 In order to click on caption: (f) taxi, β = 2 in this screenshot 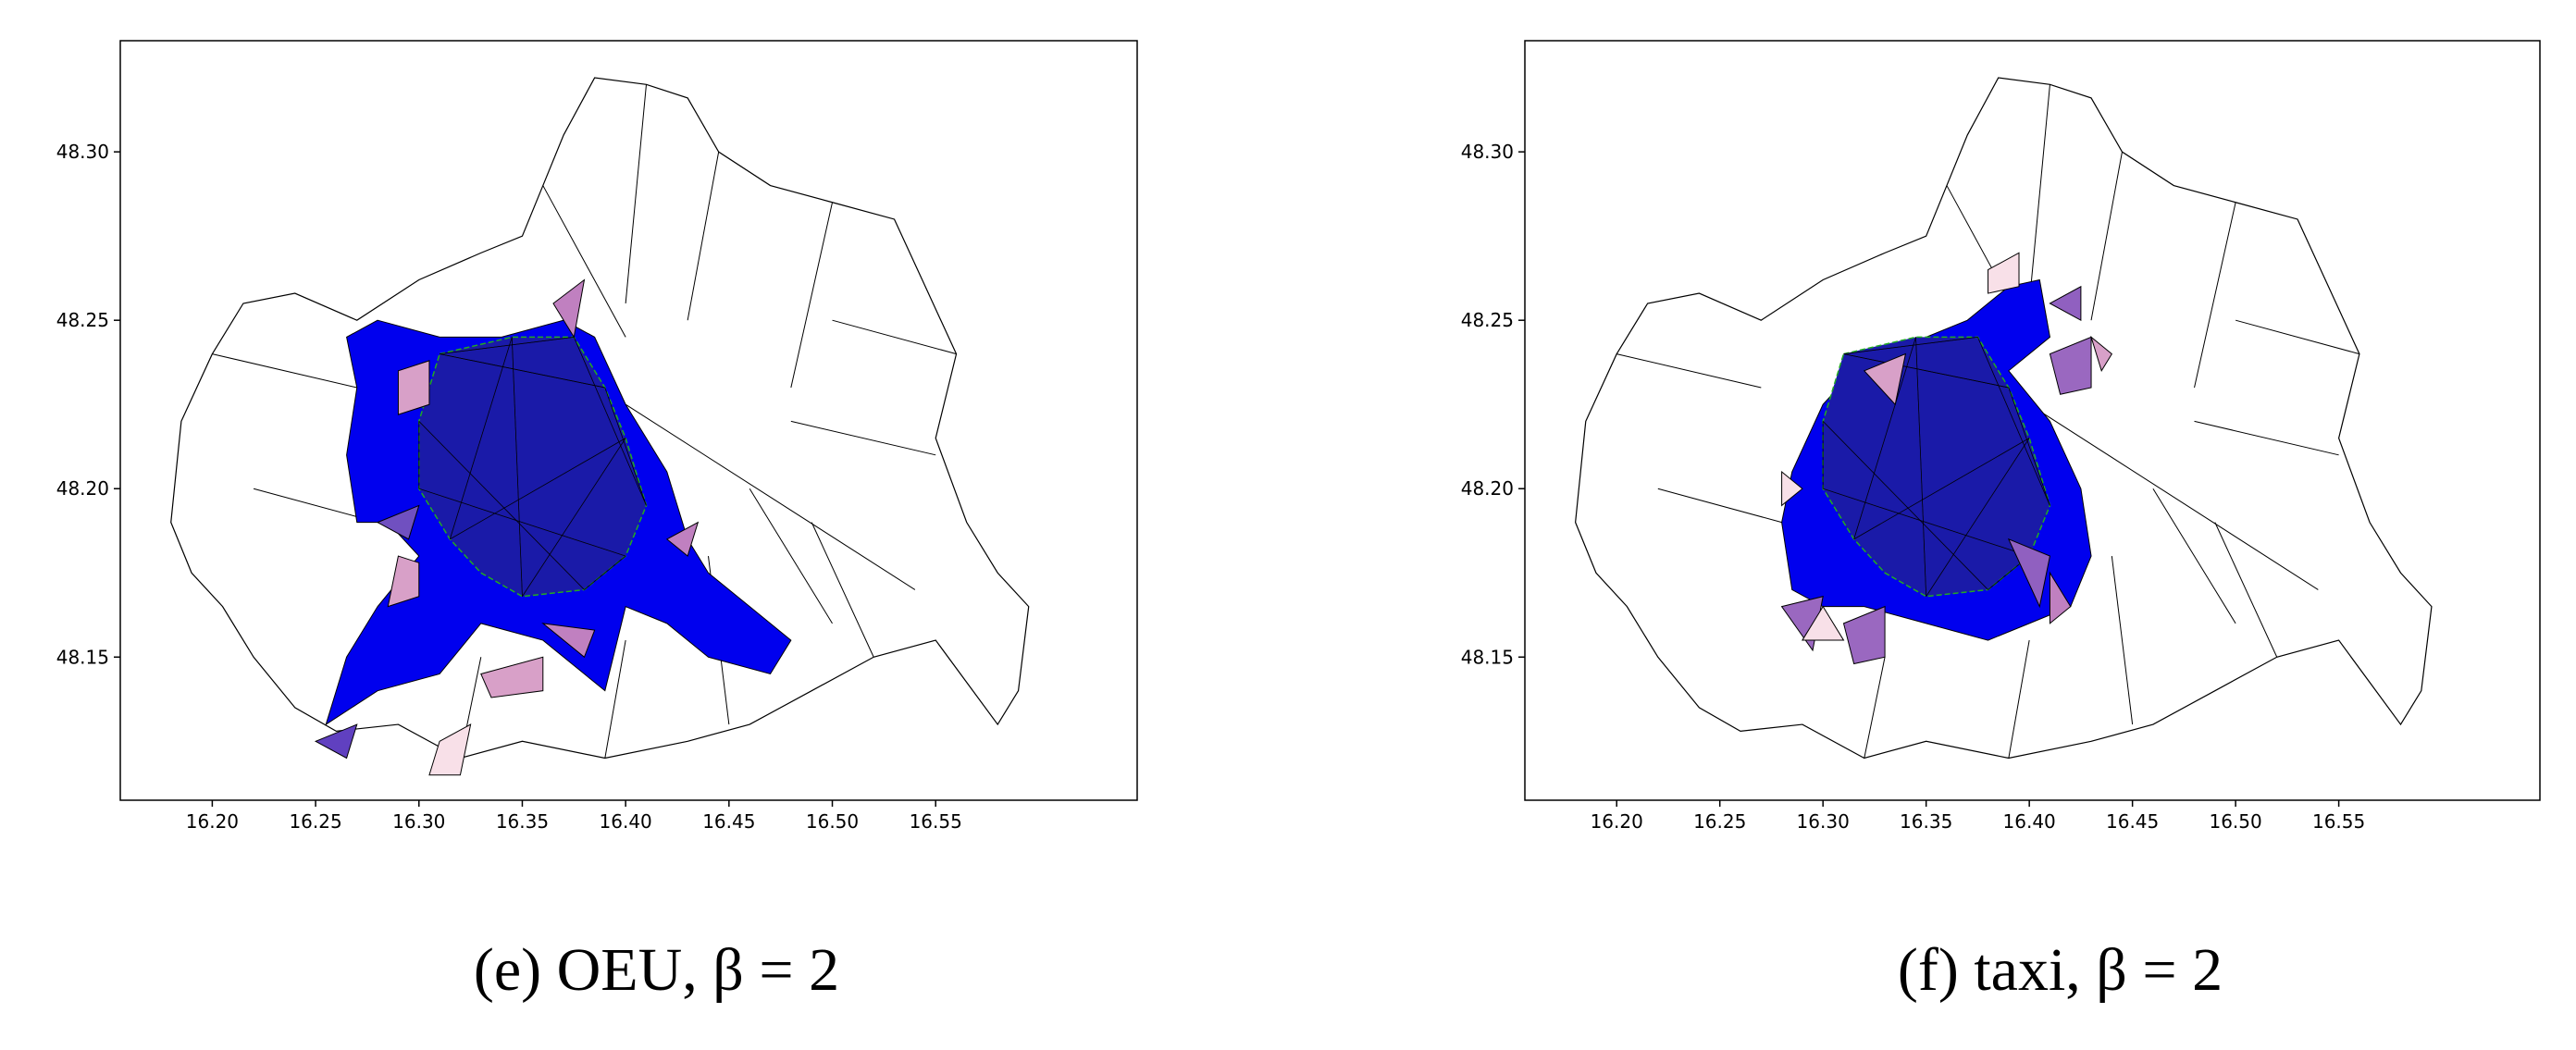, I will do `click(2060, 970)`.